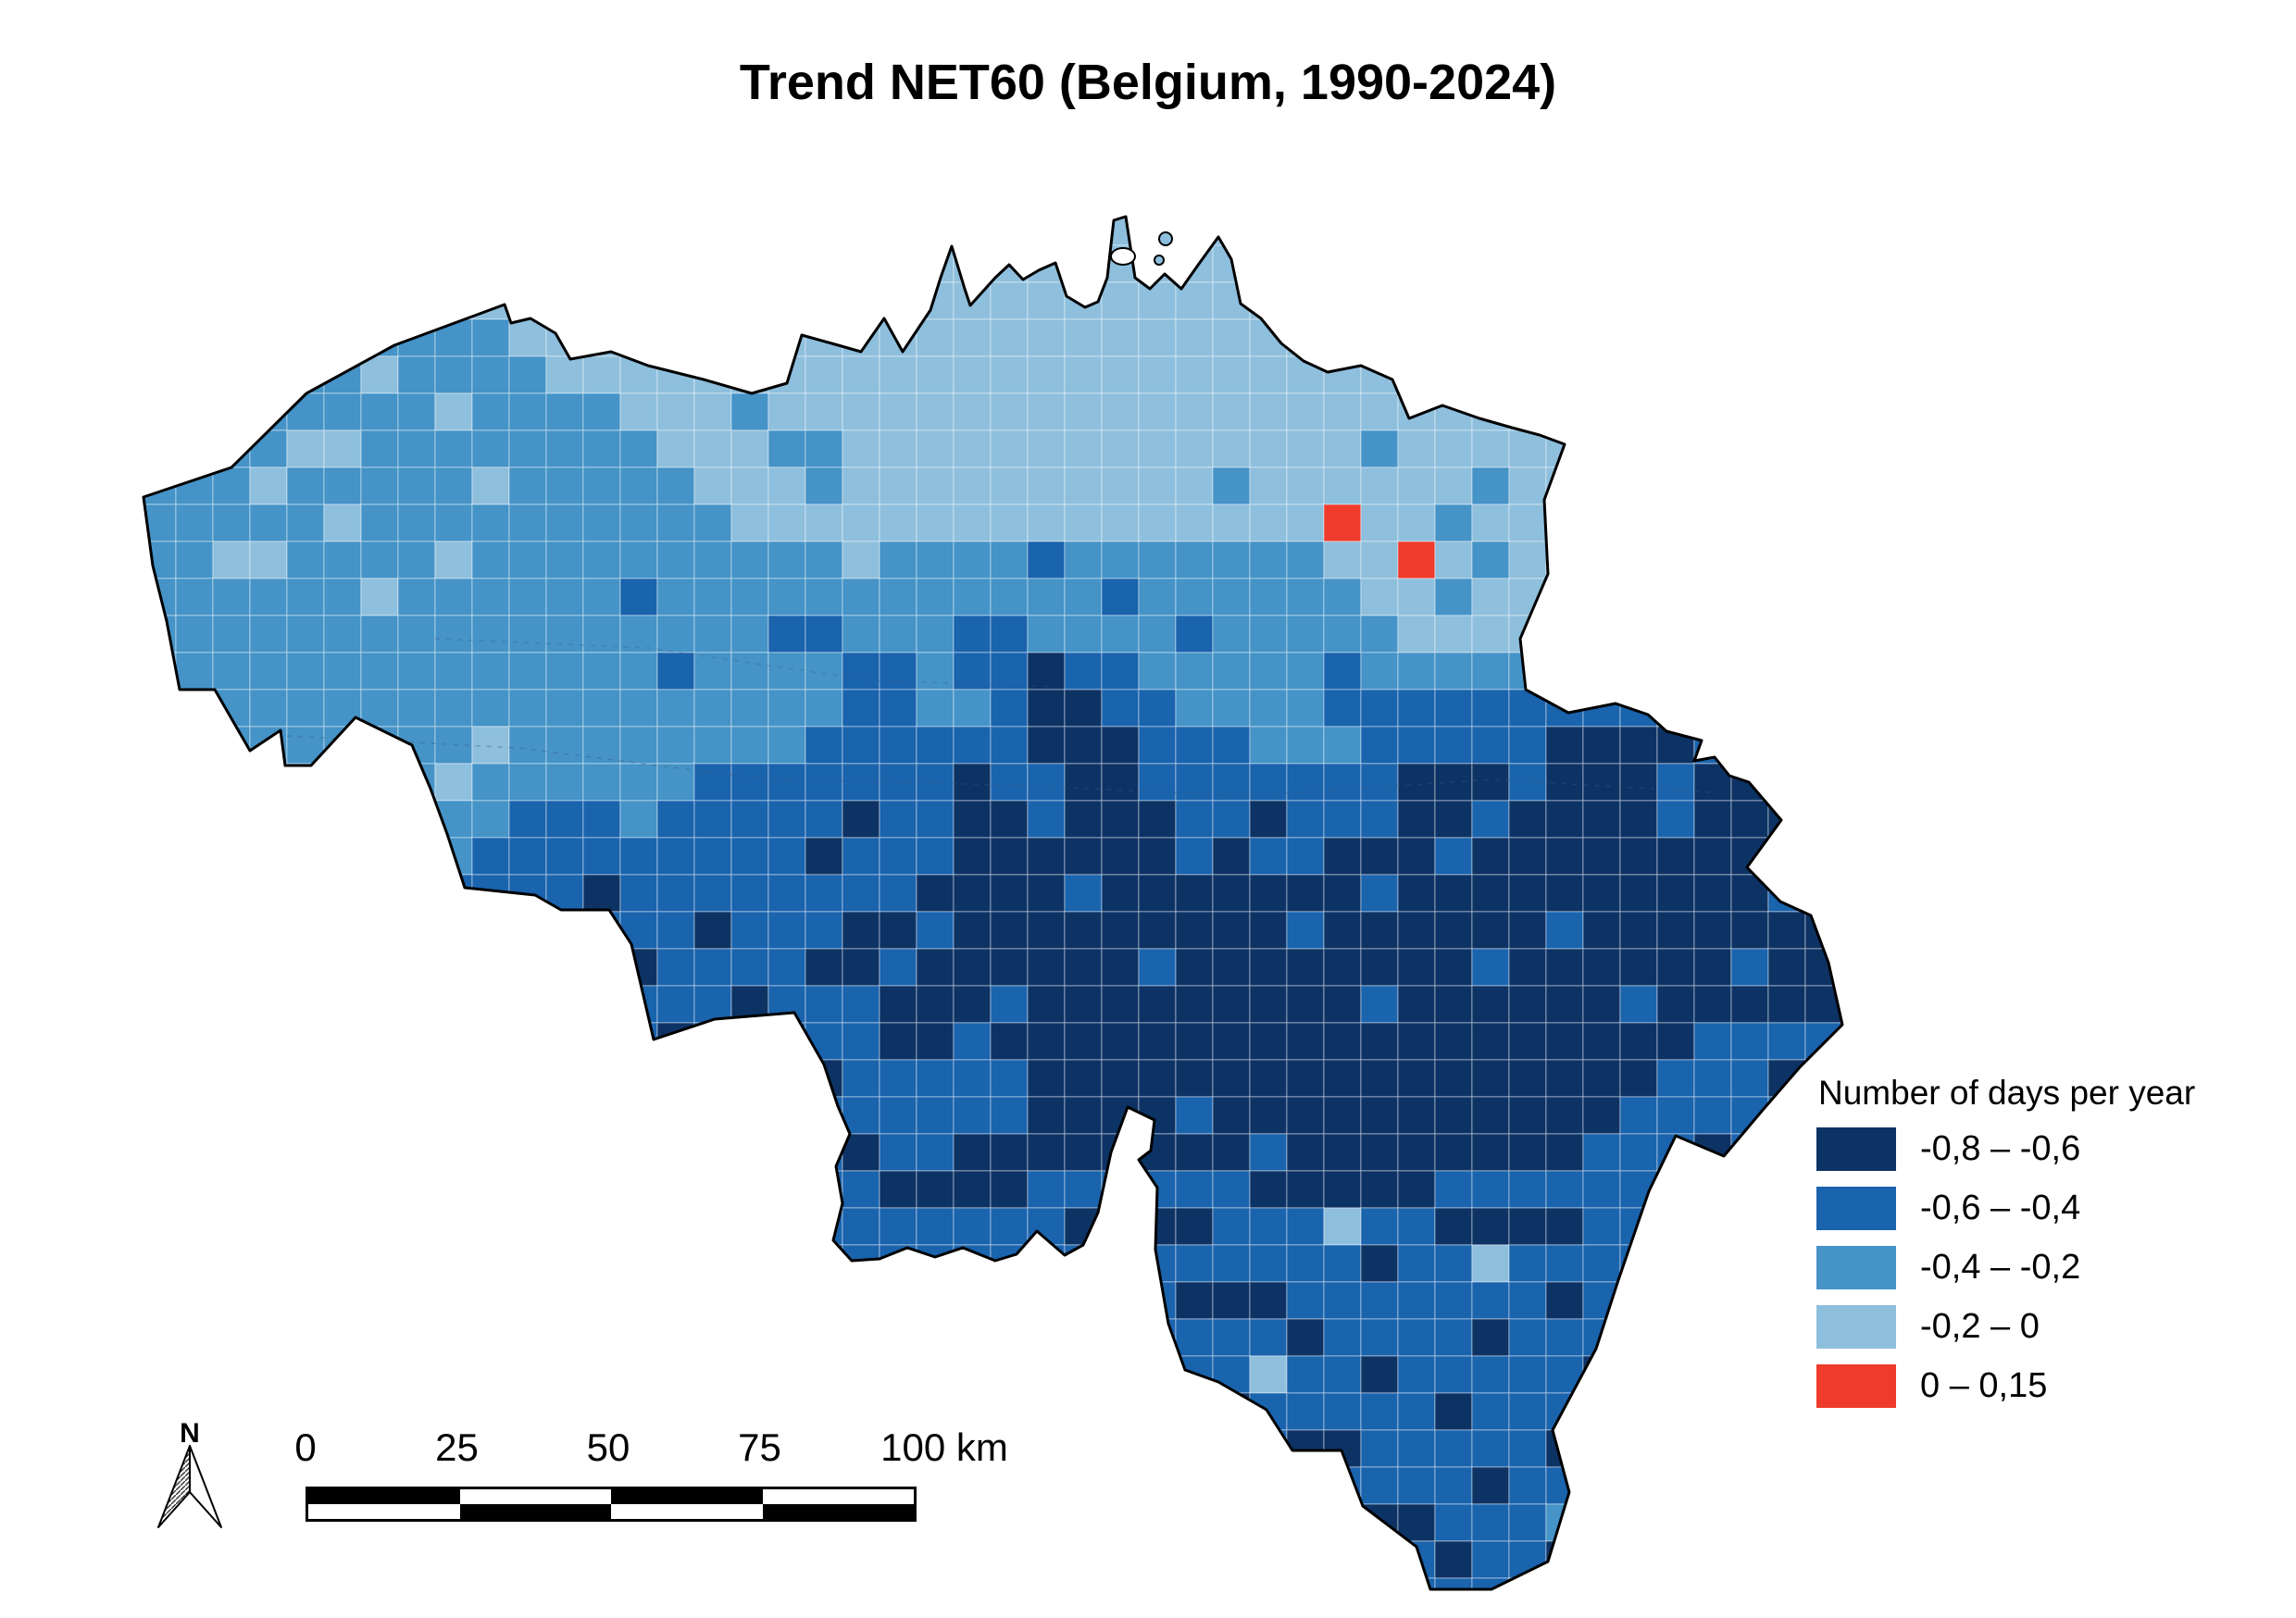 This screenshot has height=1618, width=2296. Describe the element at coordinates (1984, 1385) in the screenshot. I see `legend-item-label: 0 – 0,15` at that location.